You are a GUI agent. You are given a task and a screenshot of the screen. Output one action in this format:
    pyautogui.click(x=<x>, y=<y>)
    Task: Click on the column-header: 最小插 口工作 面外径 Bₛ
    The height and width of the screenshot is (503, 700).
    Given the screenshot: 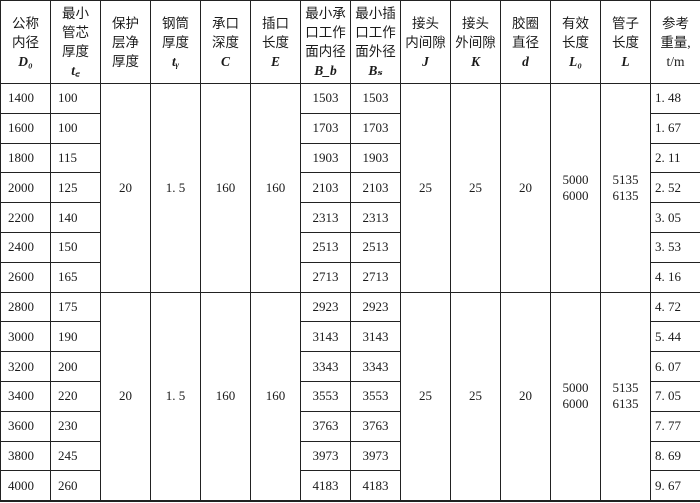 What is the action you would take?
    pyautogui.click(x=375, y=42)
    